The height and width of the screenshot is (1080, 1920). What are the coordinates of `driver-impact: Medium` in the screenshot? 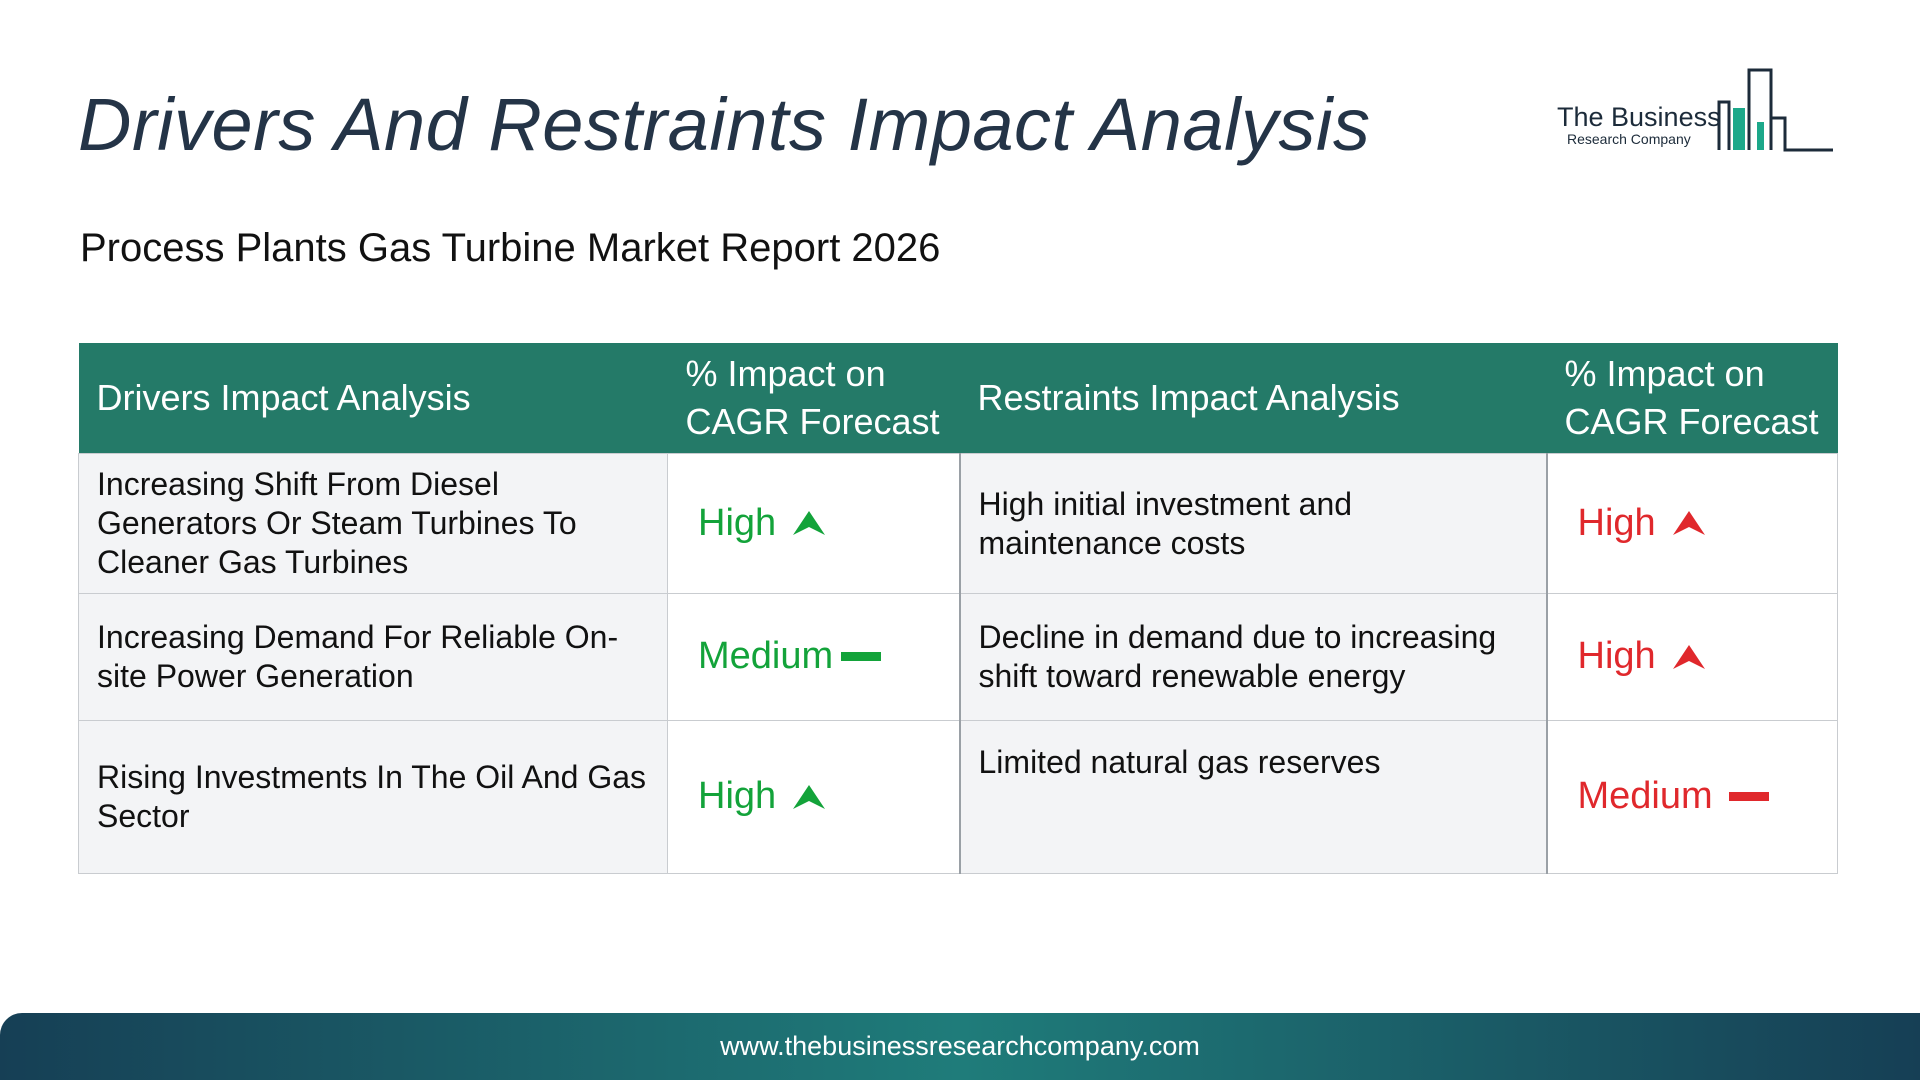 It's located at (790, 656).